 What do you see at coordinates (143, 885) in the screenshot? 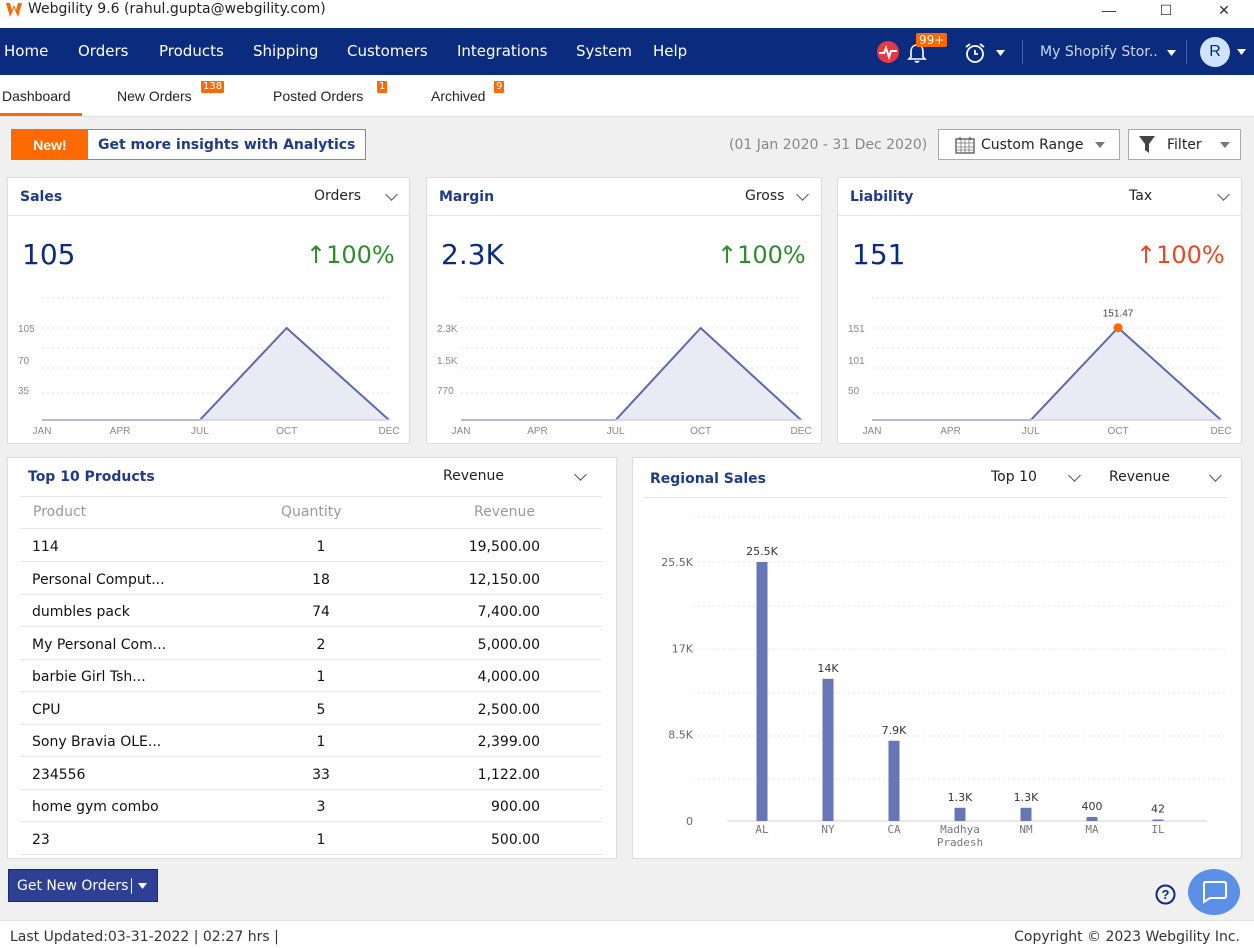
I see `get-orders-caret-icon` at bounding box center [143, 885].